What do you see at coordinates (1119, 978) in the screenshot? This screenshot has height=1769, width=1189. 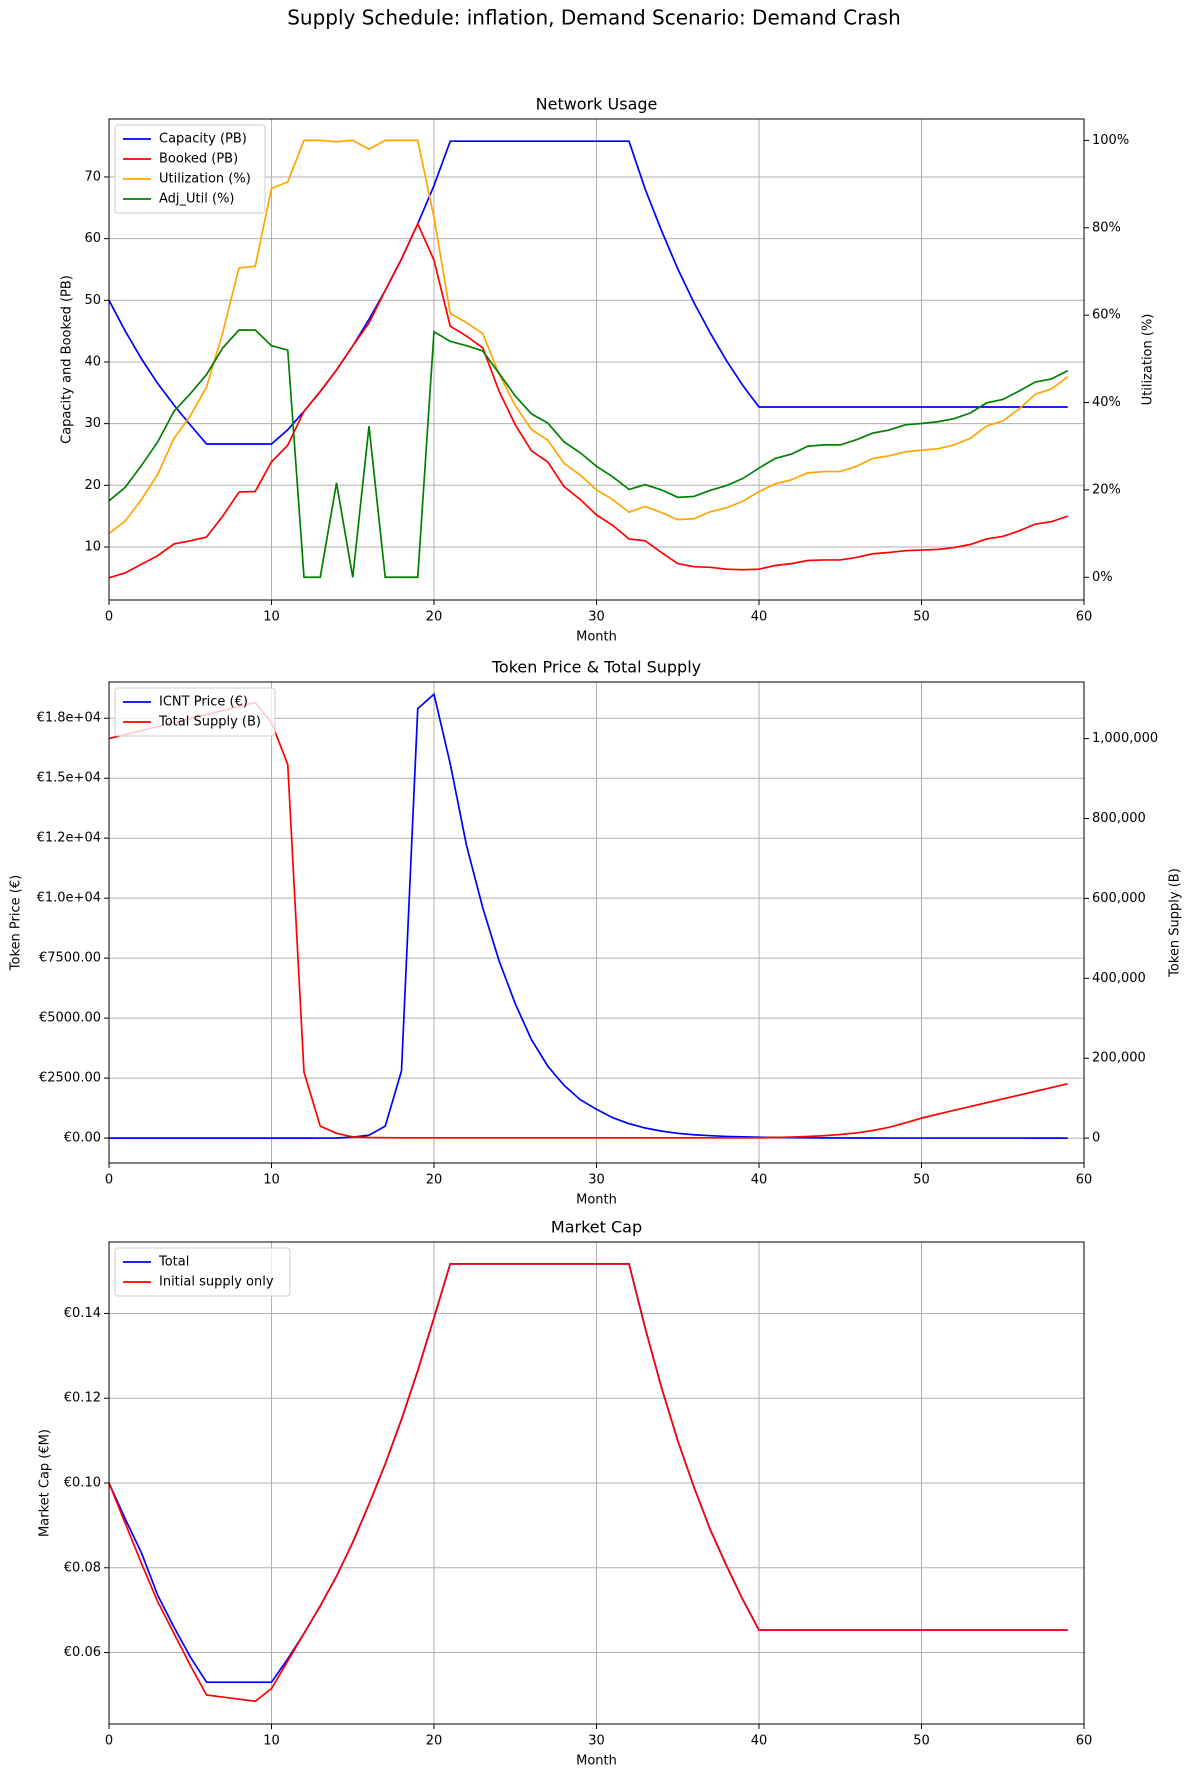 I see `y2-tick-label: 400,000` at bounding box center [1119, 978].